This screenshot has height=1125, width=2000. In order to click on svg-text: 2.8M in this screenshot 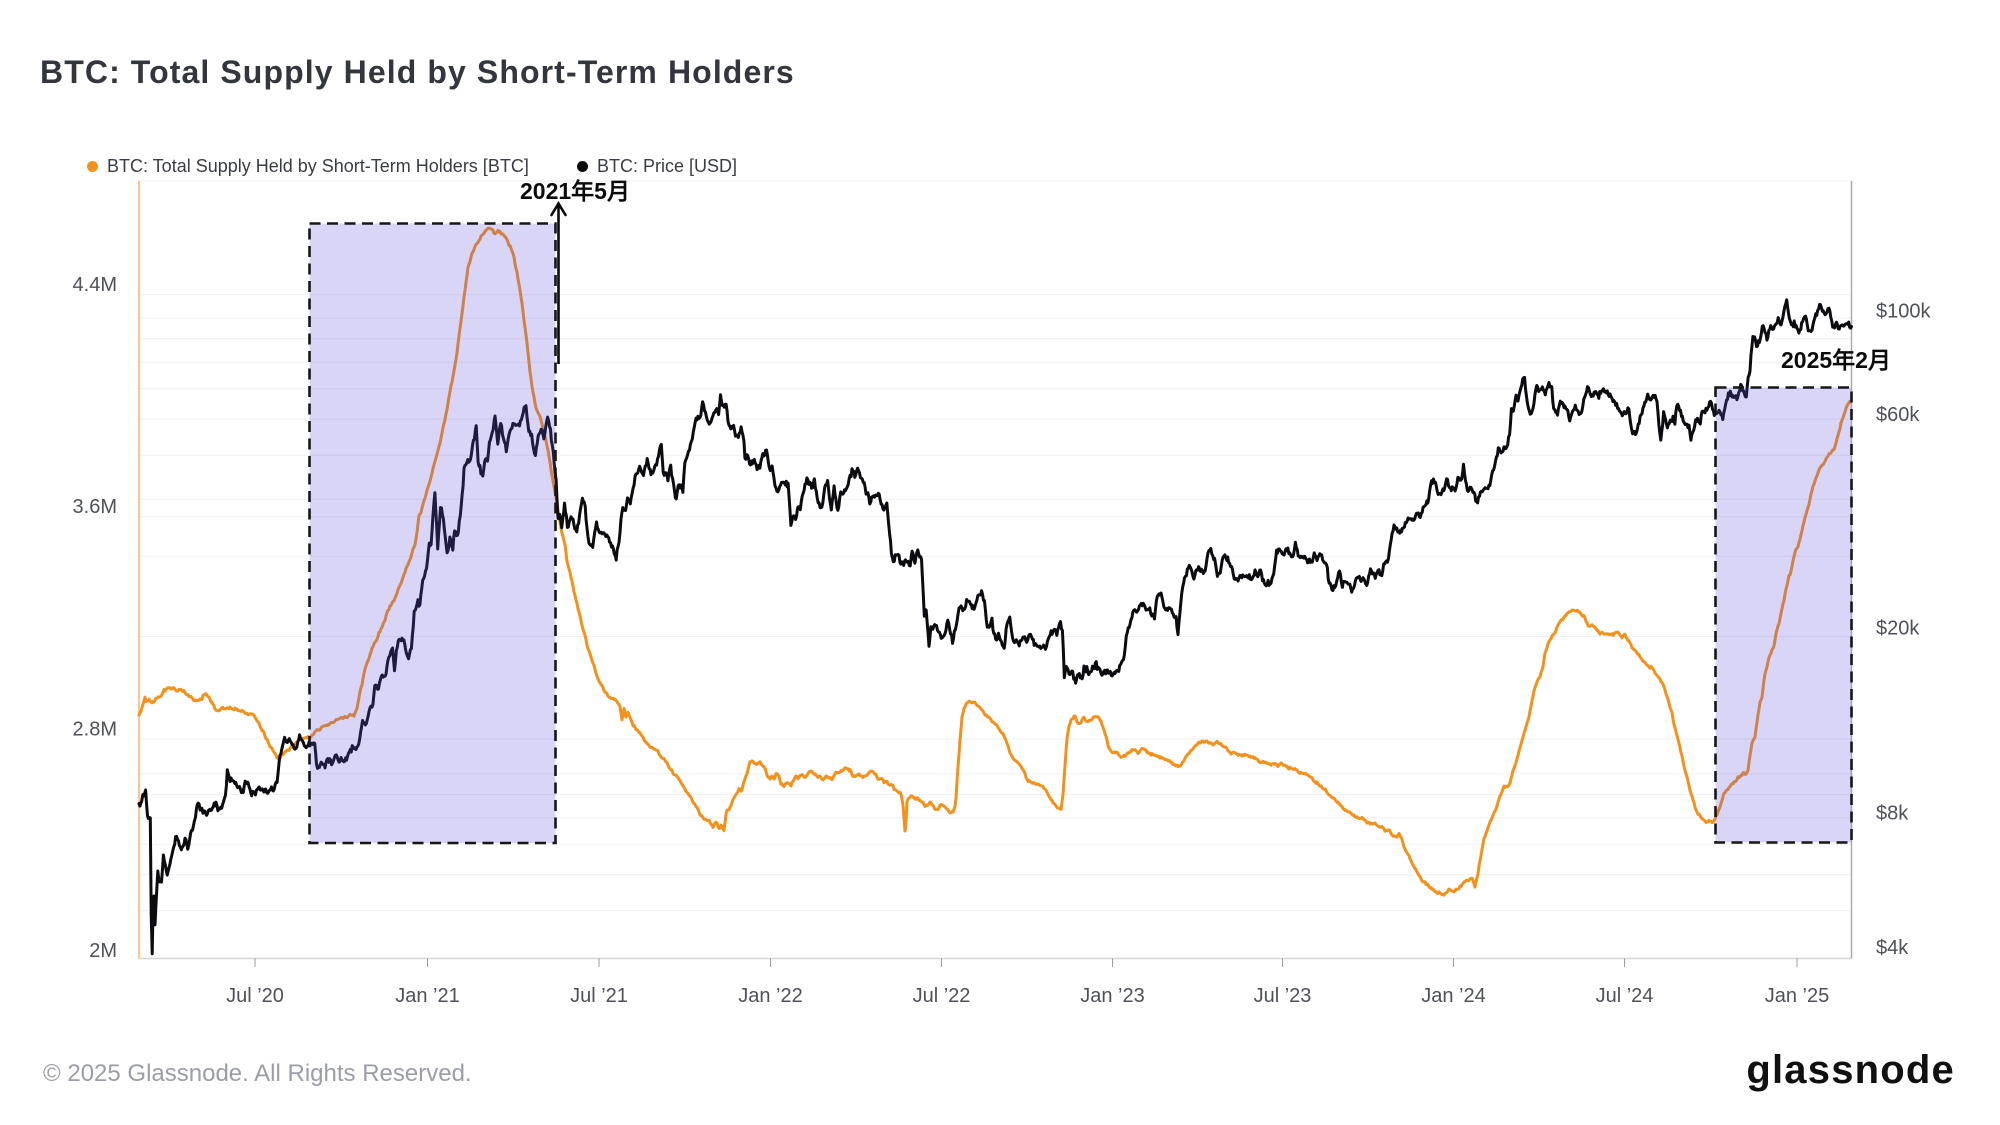, I will do `click(95, 730)`.